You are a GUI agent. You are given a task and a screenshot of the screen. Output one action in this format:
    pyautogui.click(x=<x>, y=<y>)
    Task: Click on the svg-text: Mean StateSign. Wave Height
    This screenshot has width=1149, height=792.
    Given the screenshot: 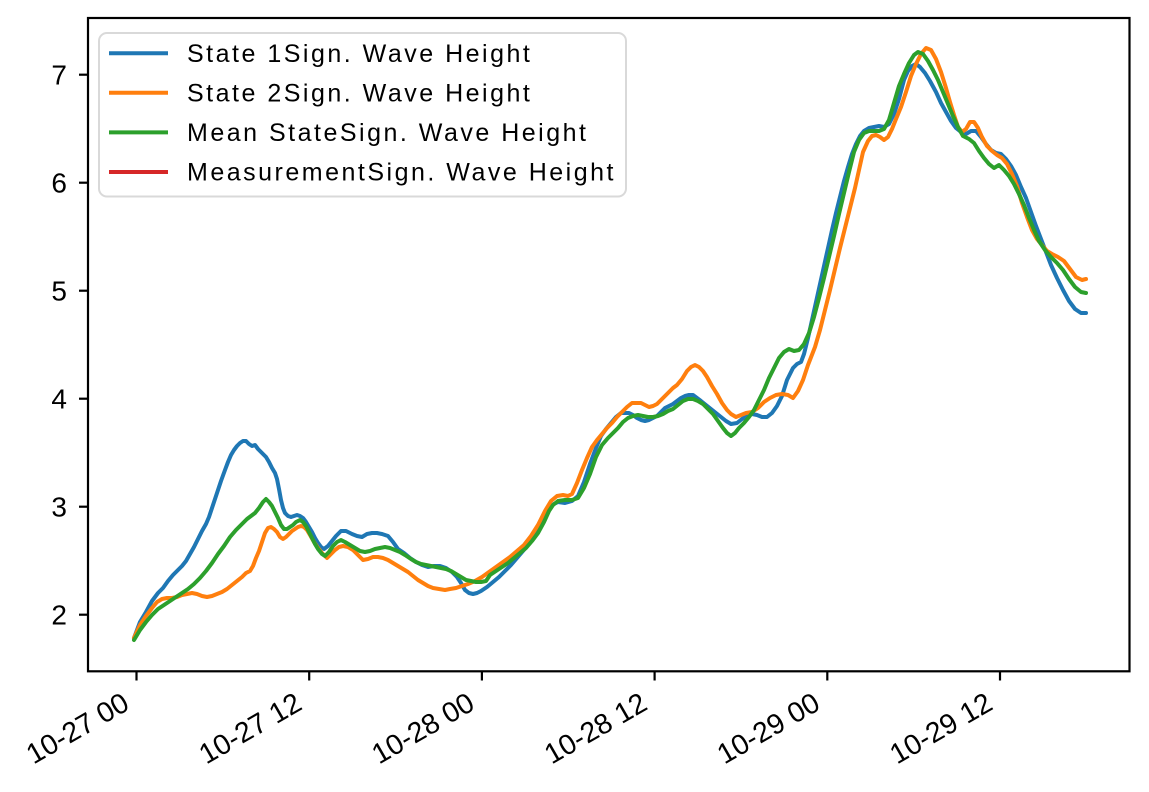 What is the action you would take?
    pyautogui.click(x=387, y=133)
    